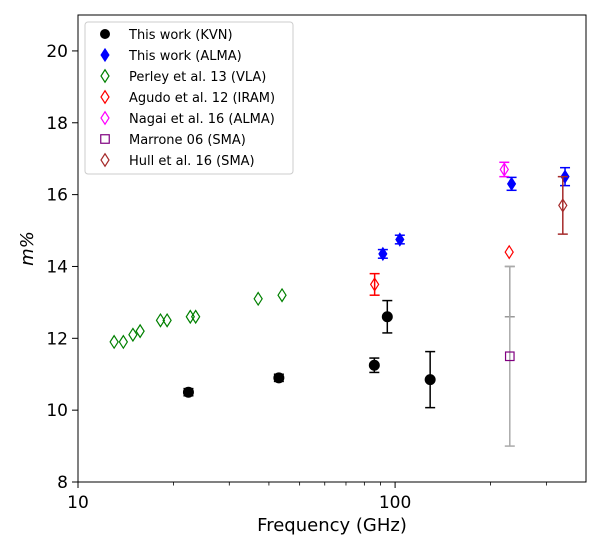 Image resolution: width=600 pixels, height=550 pixels. What do you see at coordinates (202, 119) in the screenshot?
I see `legend-entry: Nagai et al. 16 (ALMA)` at bounding box center [202, 119].